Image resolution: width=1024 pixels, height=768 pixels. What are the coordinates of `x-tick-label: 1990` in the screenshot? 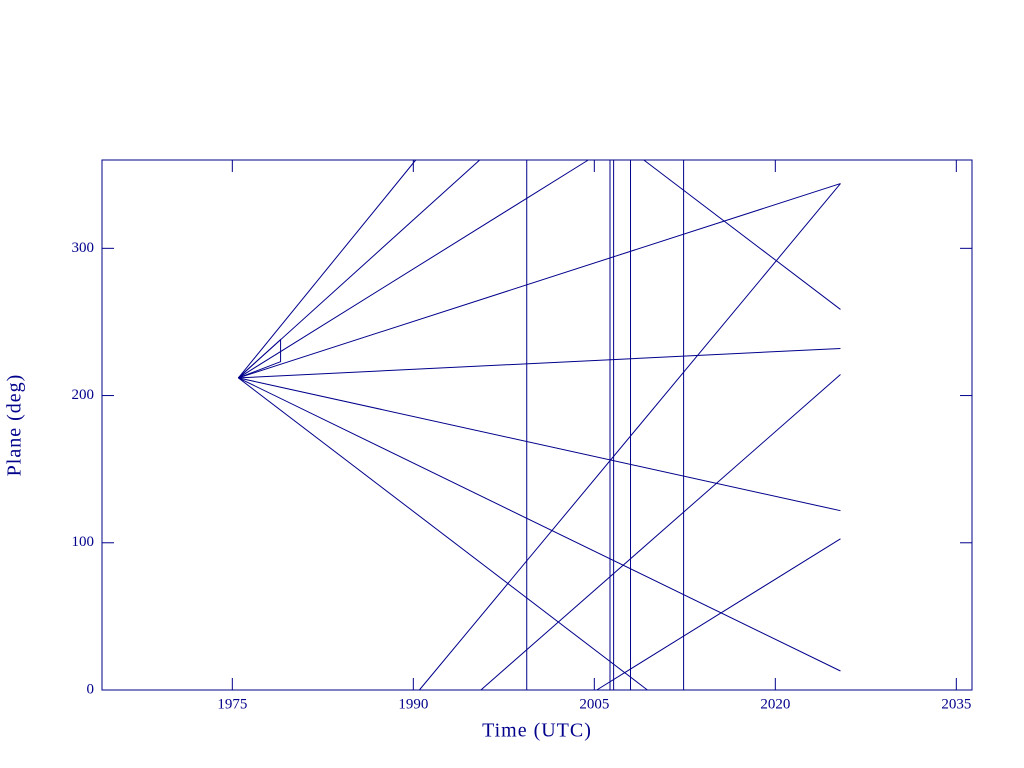 It's located at (413, 704).